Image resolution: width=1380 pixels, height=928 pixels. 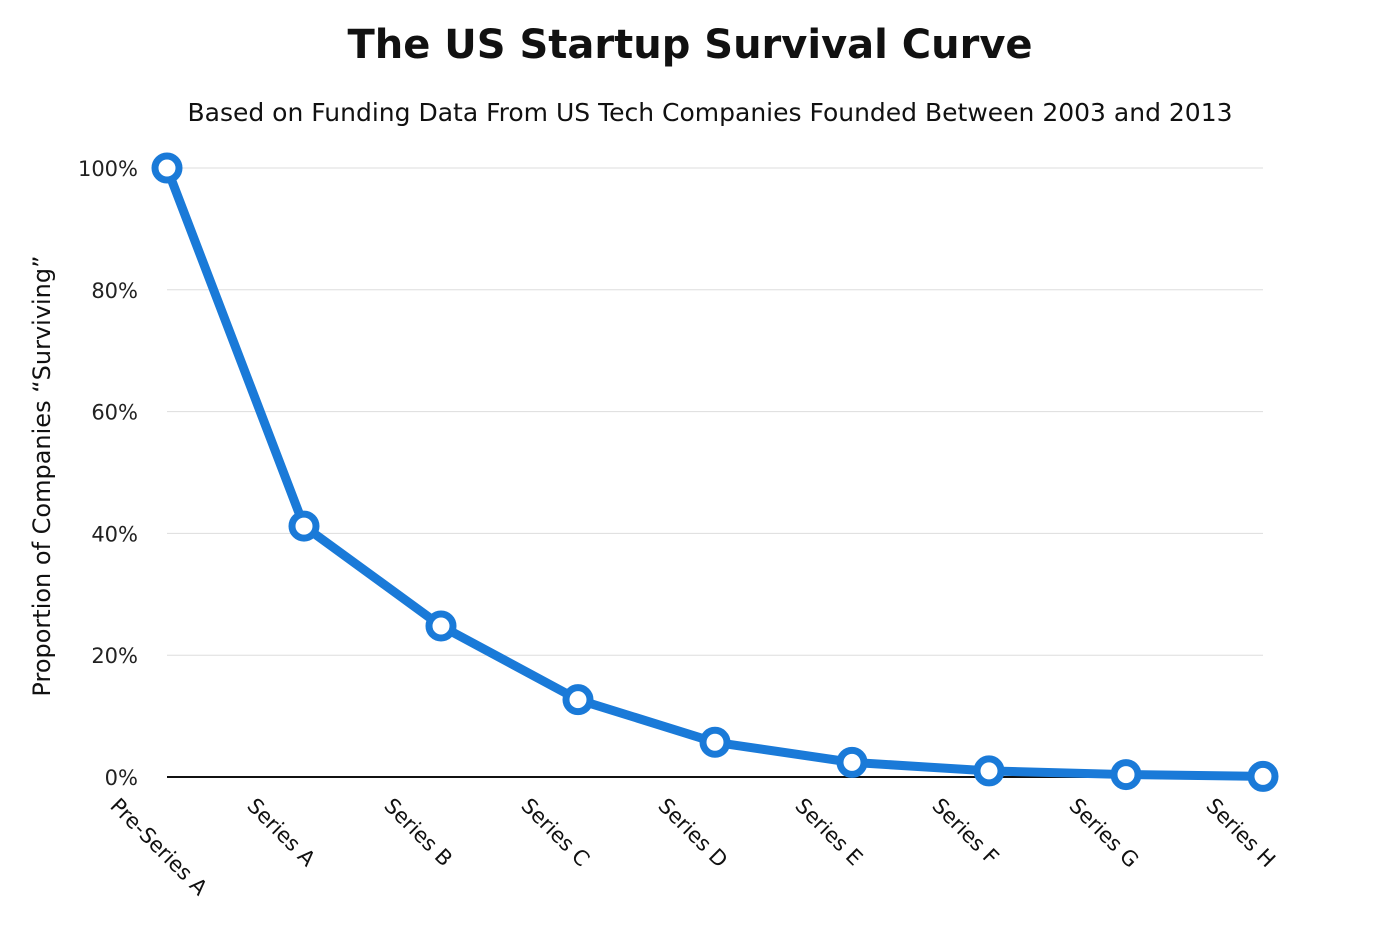 What do you see at coordinates (828, 832) in the screenshot?
I see `x-tick-label: Series E` at bounding box center [828, 832].